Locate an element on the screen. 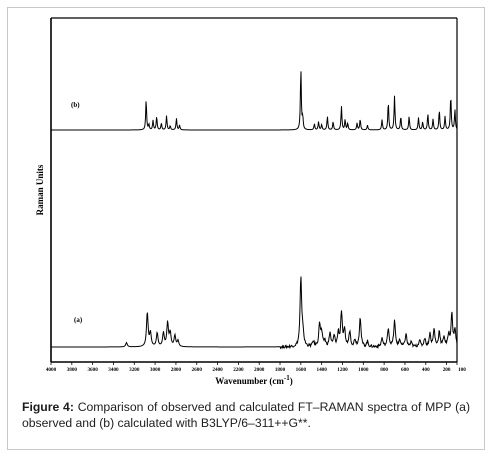  x-tick-label-1800: 1800 is located at coordinates (280, 370).